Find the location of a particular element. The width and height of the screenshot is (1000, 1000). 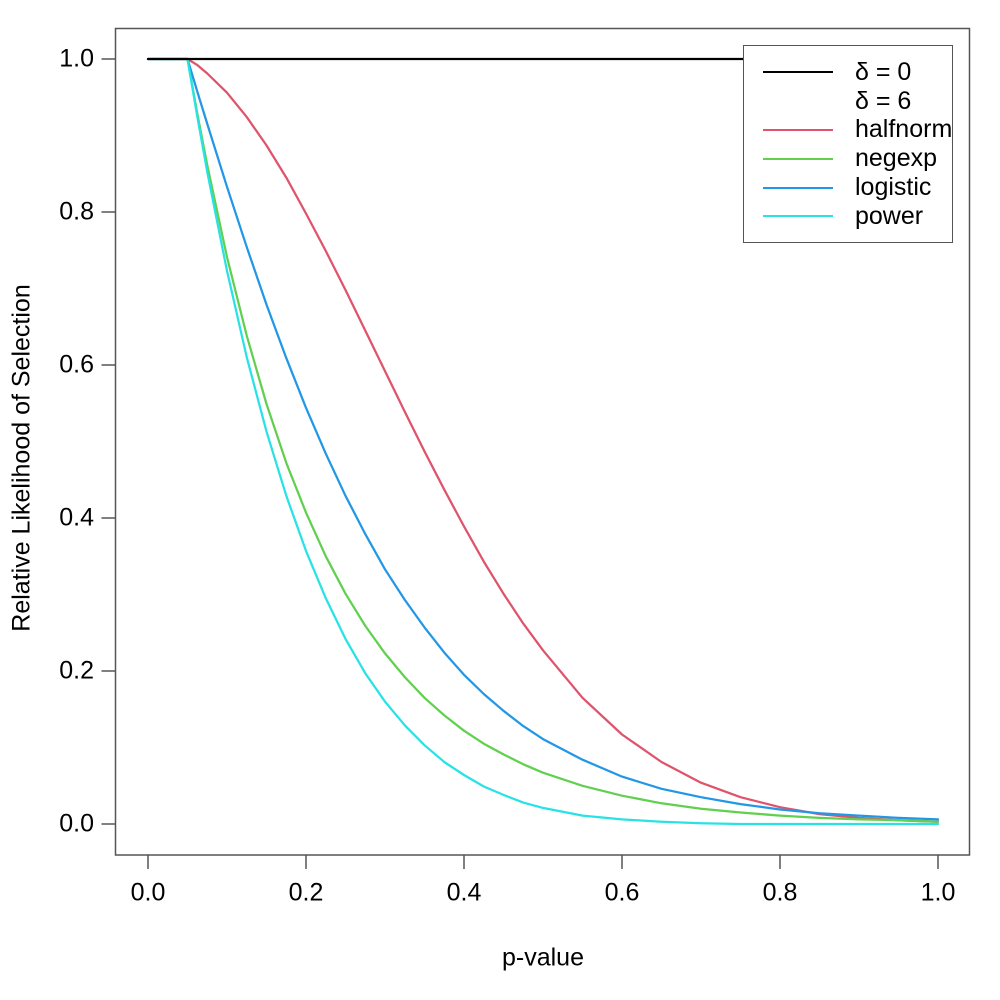

y-tick-label-0.0: 0.0 is located at coordinates (76, 823).